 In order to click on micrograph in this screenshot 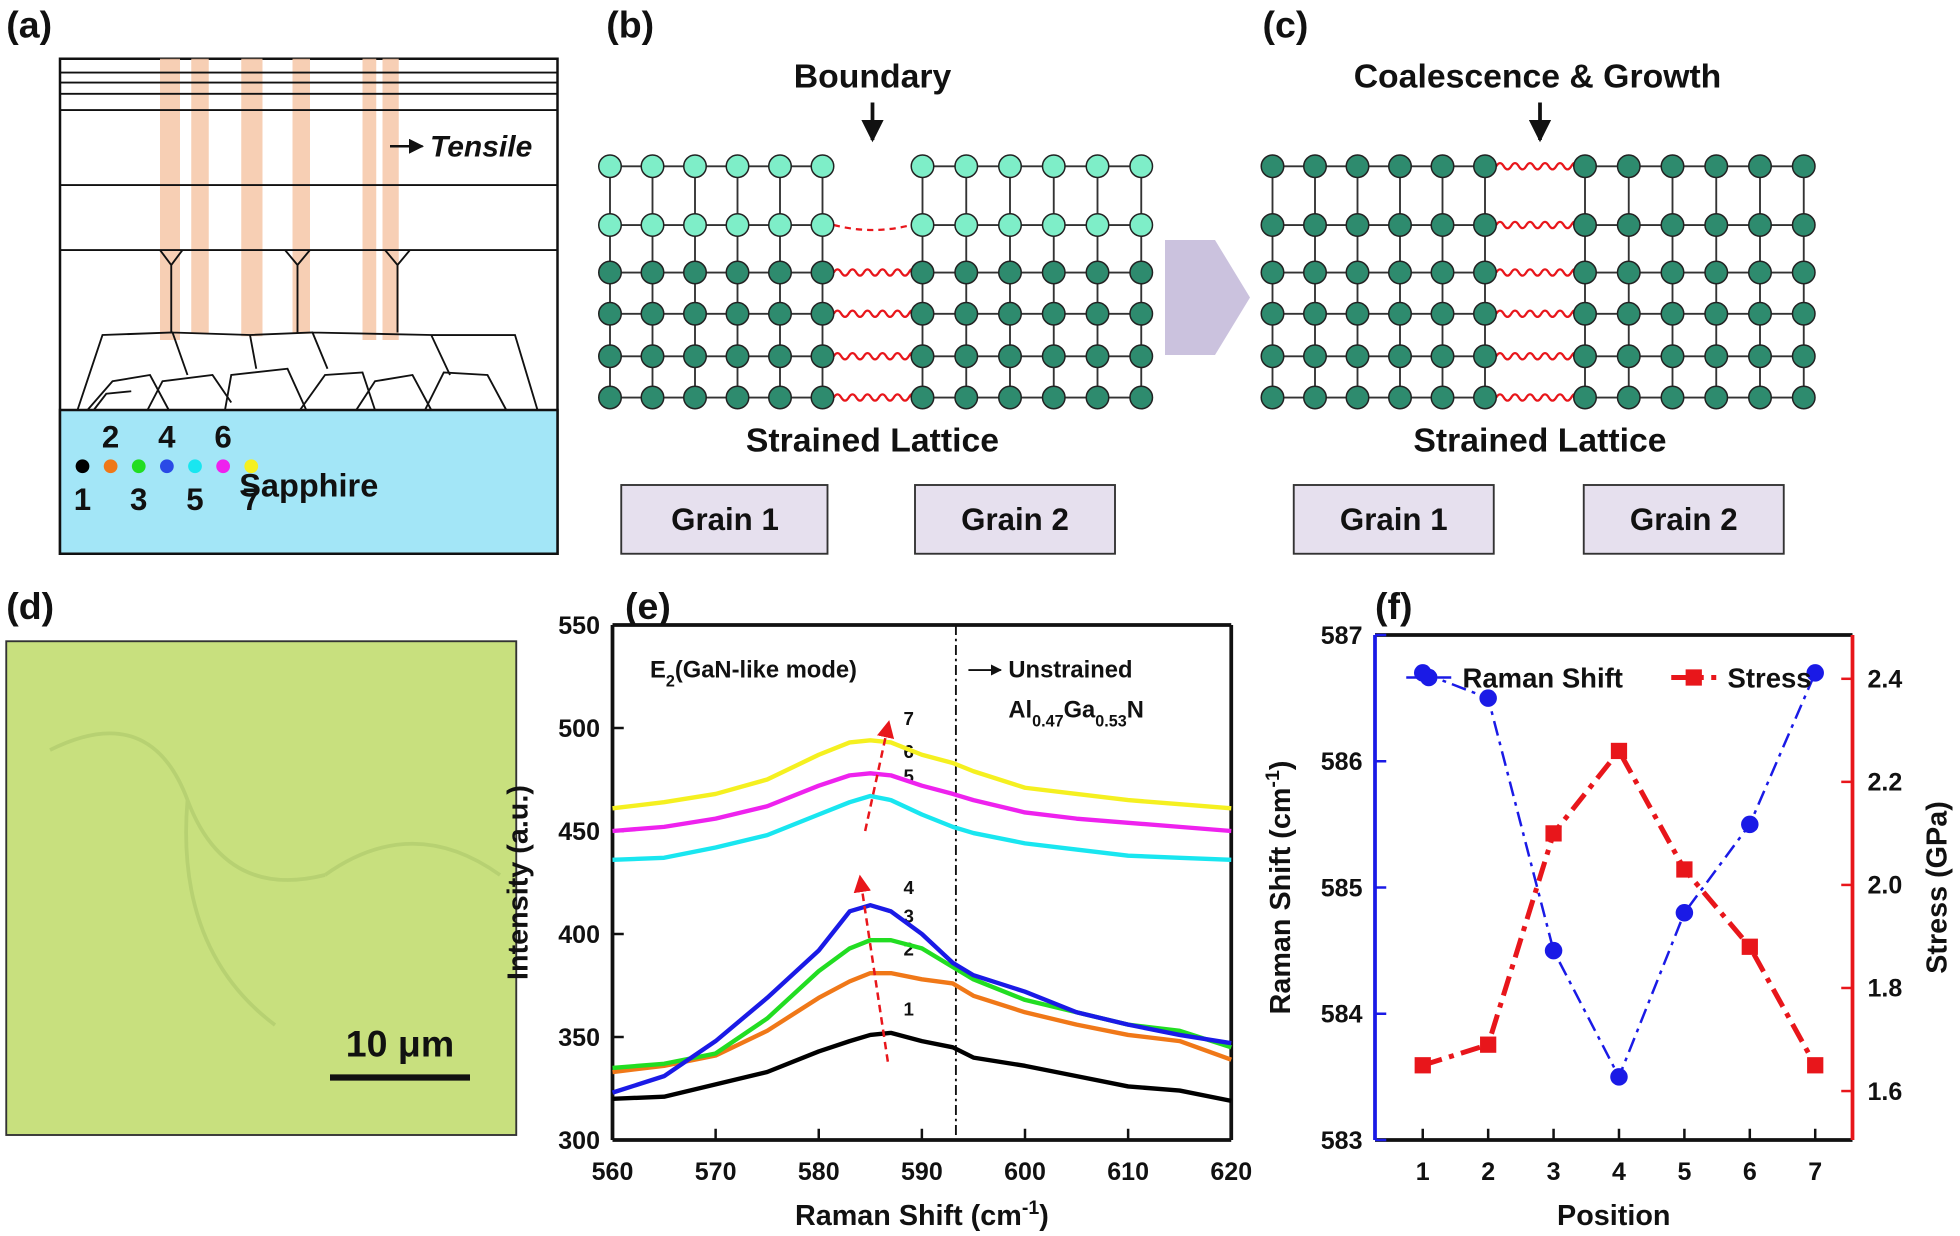, I will do `click(261, 888)`.